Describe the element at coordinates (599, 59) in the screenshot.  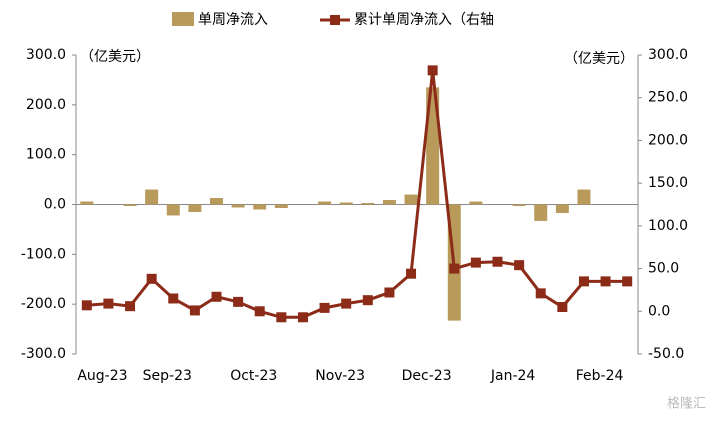
I see `y2-unit: （亿美元）` at that location.